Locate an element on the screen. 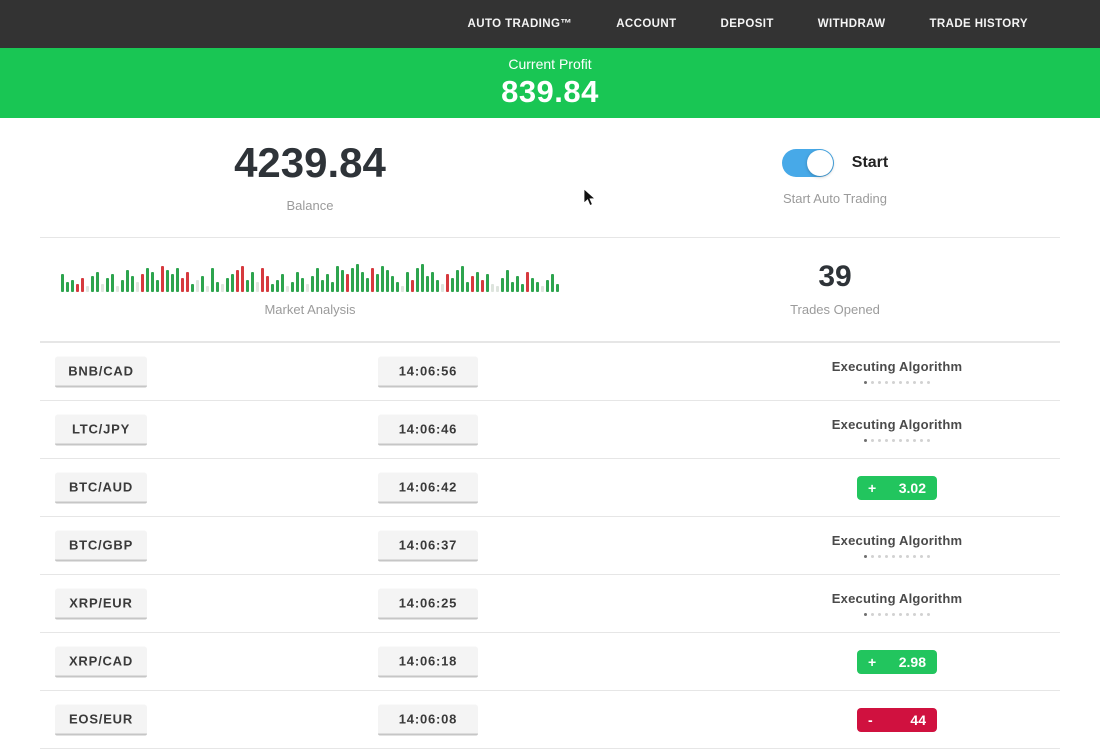  trade-row: BNB/CAD 14:06:56 Executing Algorithm is located at coordinates (550, 371).